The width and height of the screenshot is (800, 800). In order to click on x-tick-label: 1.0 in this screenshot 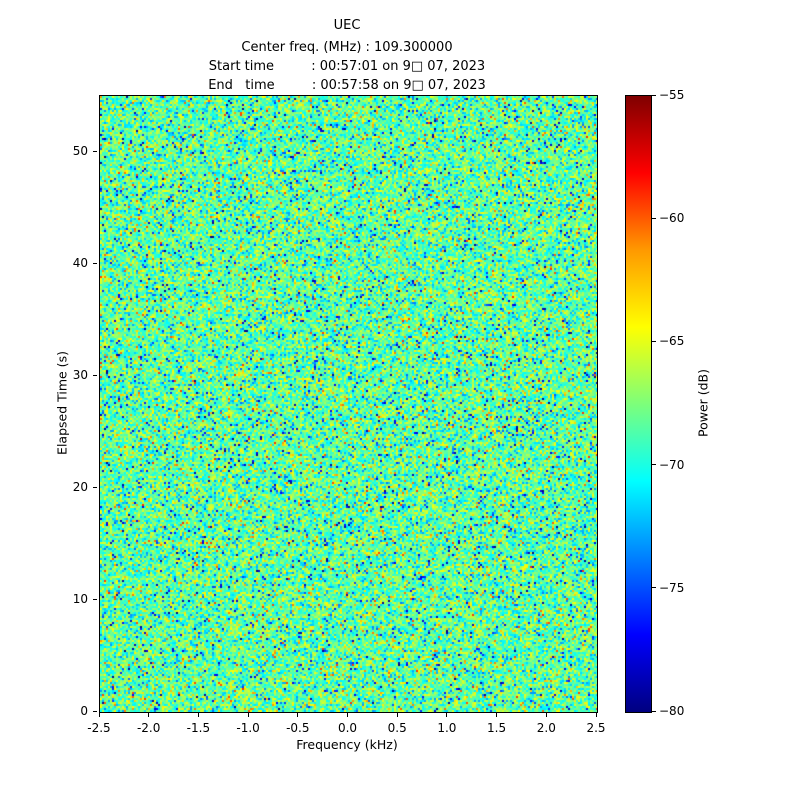, I will do `click(447, 728)`.